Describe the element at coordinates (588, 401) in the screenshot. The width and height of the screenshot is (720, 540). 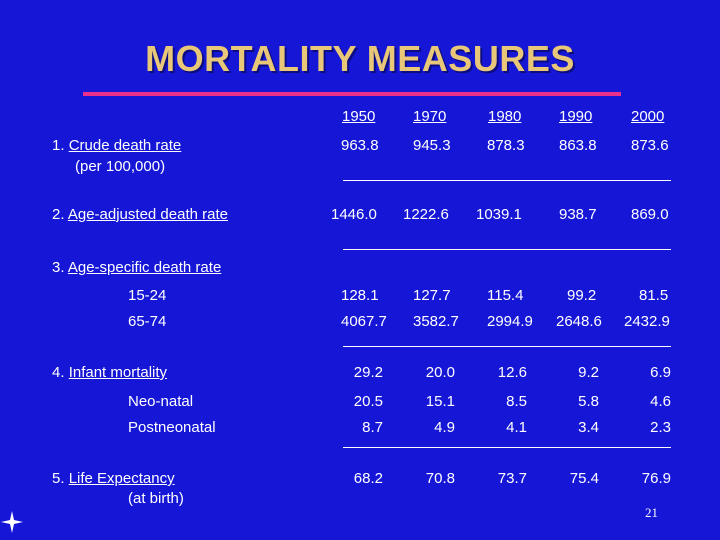
I see `neo-natal-value-1990: 5.8` at that location.